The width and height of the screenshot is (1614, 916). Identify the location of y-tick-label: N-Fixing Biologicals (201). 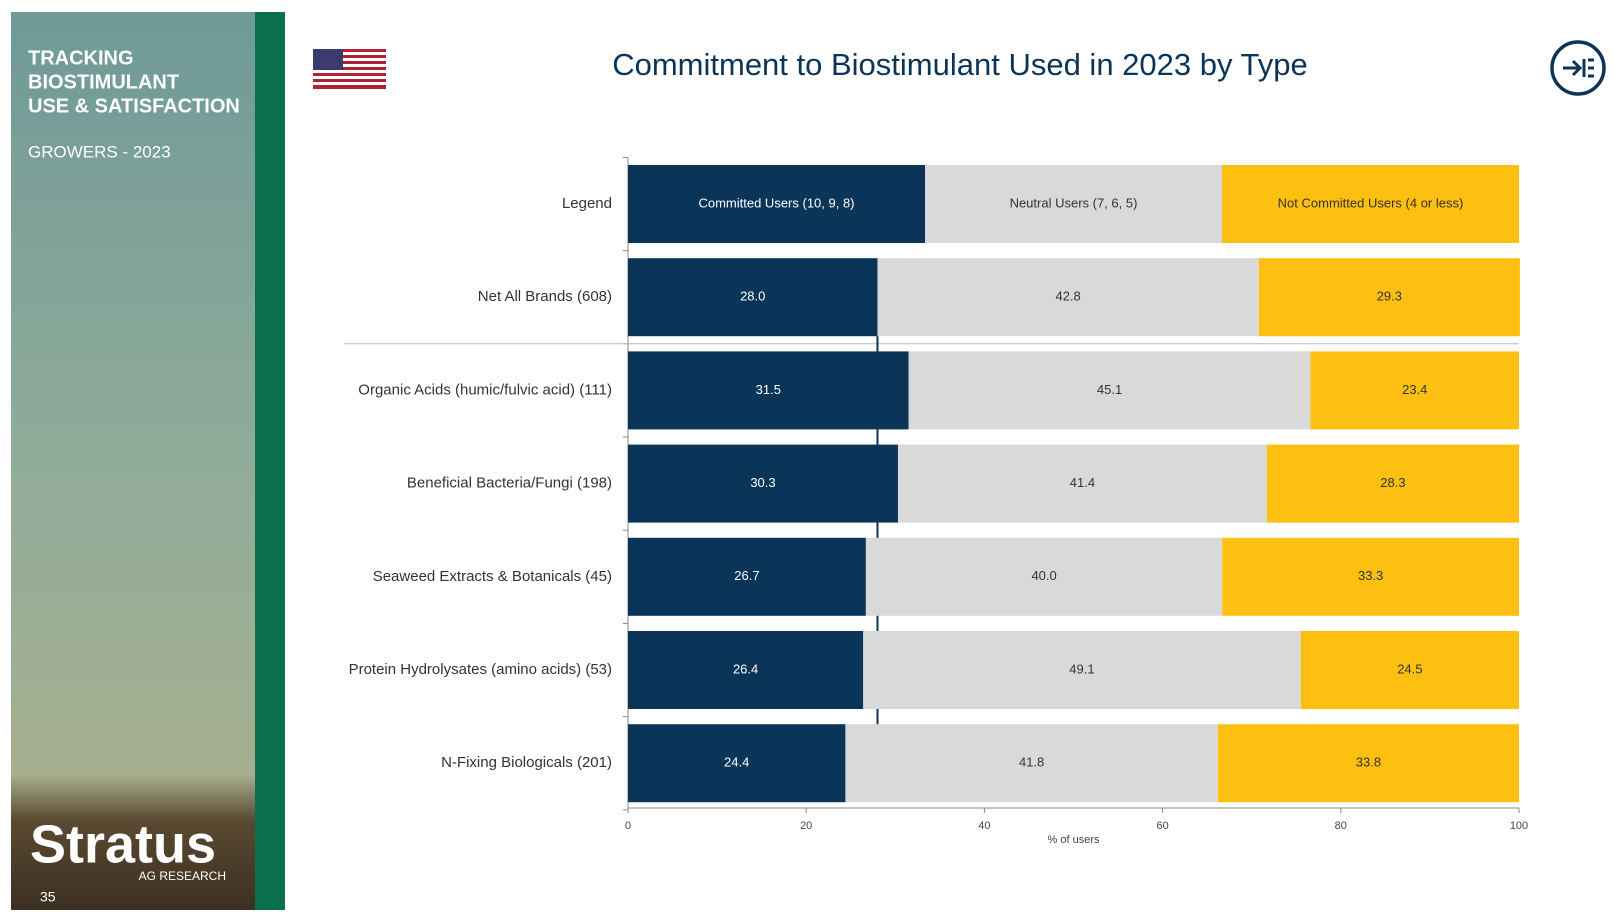
(526, 762).